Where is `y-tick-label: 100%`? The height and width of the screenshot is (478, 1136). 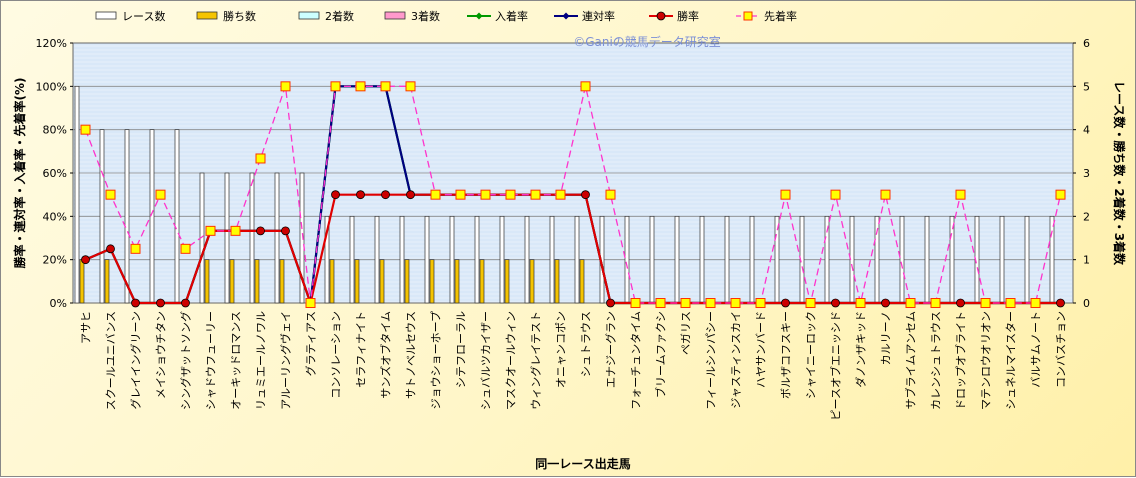 y-tick-label: 100% is located at coordinates (51, 86).